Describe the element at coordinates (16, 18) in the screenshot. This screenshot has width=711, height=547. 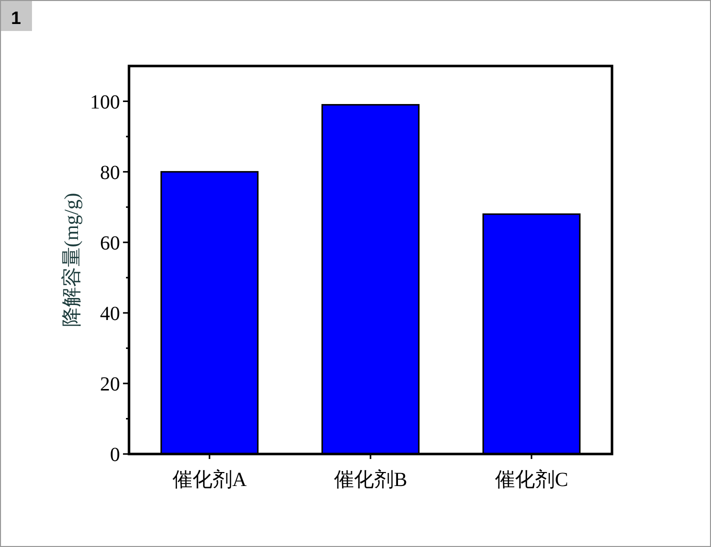
I see `text: 1` at that location.